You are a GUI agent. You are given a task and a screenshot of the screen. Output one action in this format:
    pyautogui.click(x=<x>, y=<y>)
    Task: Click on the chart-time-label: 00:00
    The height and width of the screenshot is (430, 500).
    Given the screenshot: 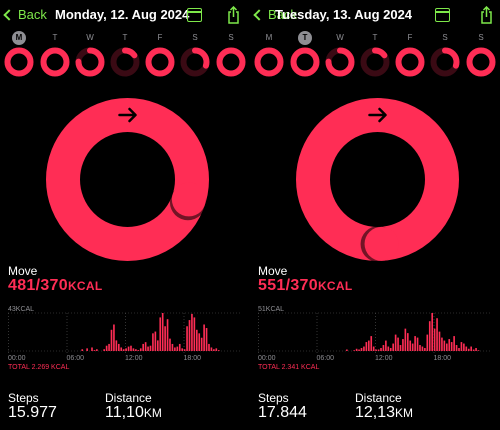 What is the action you would take?
    pyautogui.click(x=17, y=358)
    